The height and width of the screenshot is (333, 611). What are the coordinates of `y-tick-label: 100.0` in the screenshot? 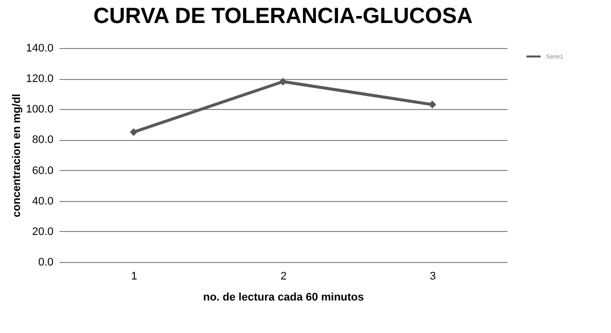 It's located at (40, 110).